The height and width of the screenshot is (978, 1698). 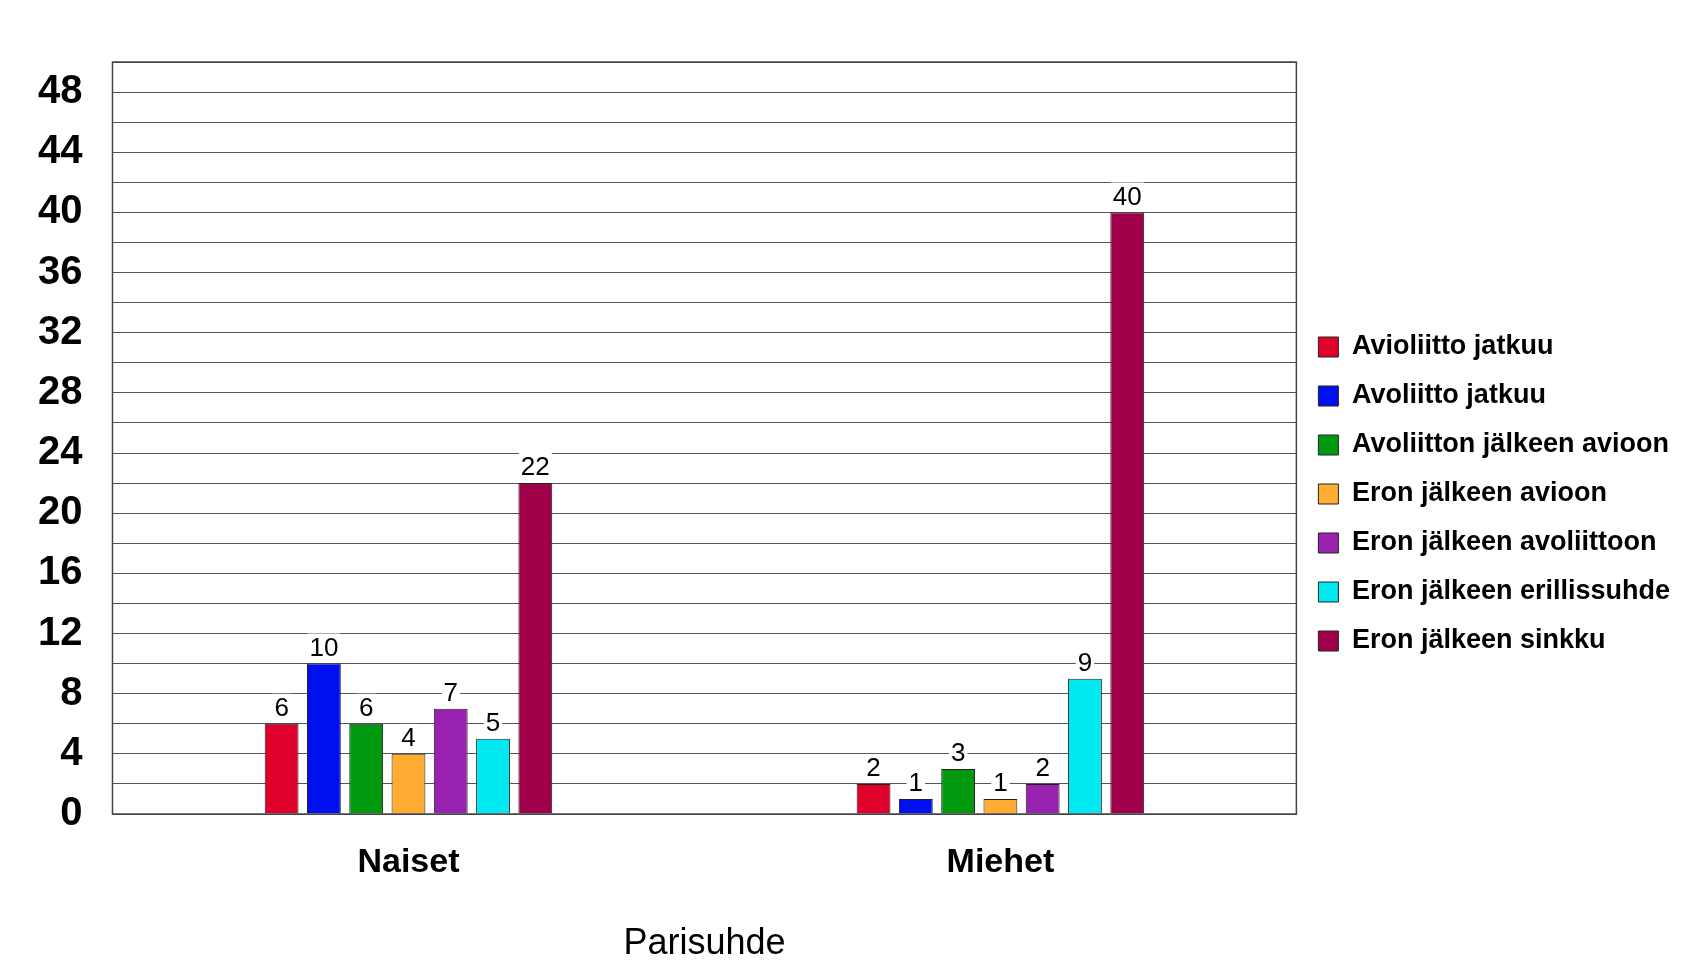 I want to click on data-label: 22, so click(x=535, y=466).